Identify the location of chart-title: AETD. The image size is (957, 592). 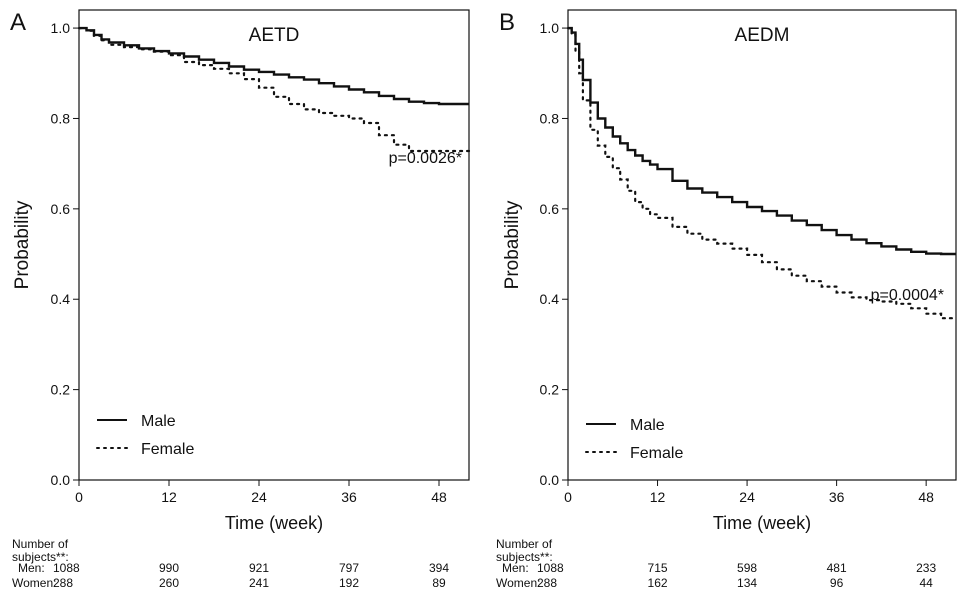
(274, 35).